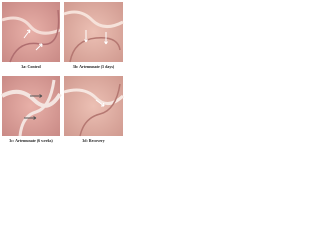  I want to click on panel-caption: 3a: Control, so click(31, 66).